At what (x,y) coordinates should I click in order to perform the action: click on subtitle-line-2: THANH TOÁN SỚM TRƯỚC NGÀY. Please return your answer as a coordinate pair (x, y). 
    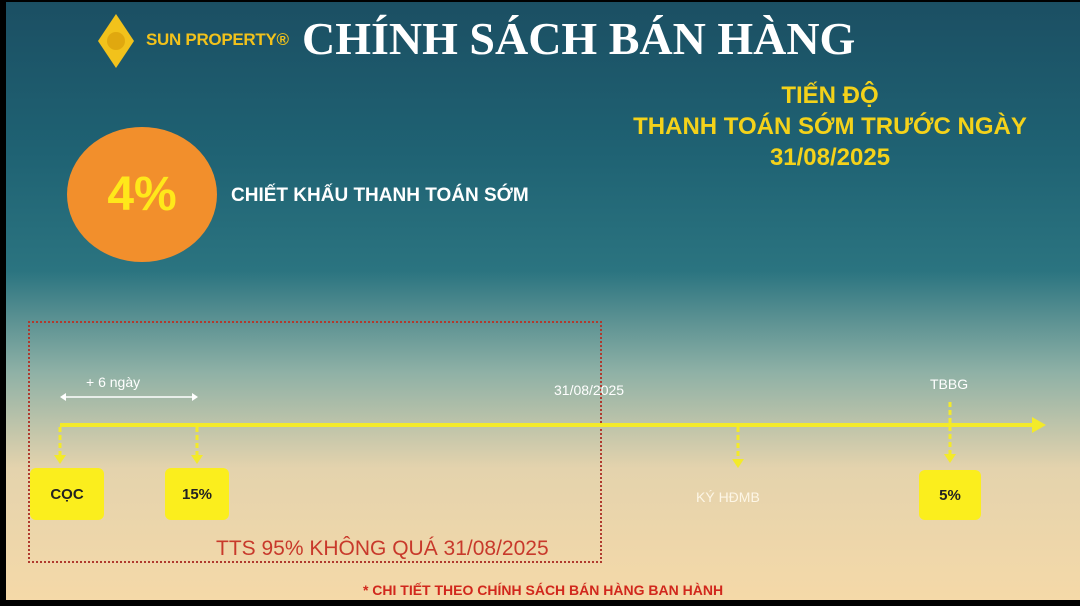
    Looking at the image, I should click on (830, 126).